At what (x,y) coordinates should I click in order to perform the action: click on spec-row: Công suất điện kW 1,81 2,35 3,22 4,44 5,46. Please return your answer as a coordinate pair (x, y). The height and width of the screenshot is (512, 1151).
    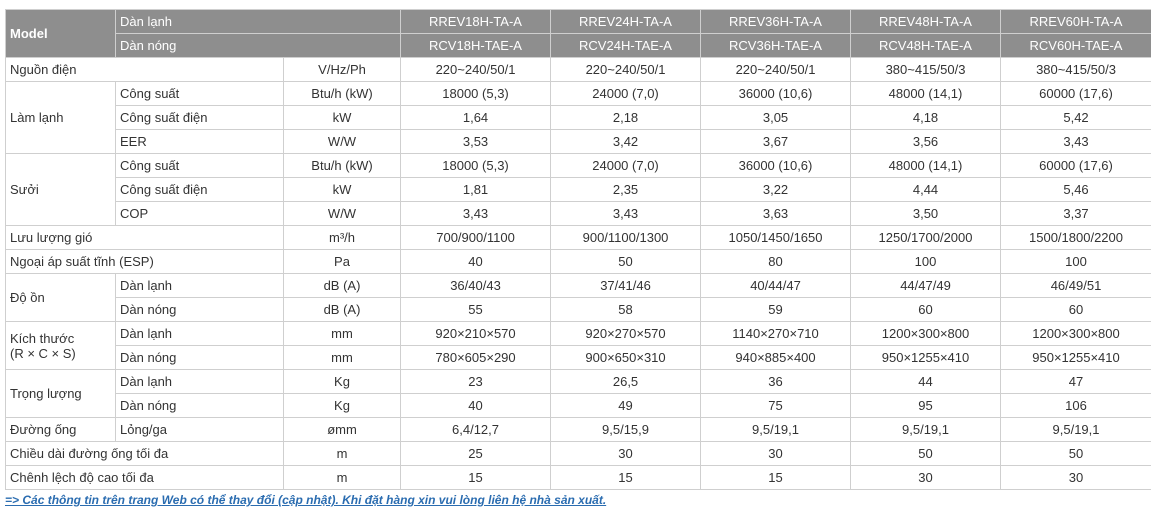
    Looking at the image, I should click on (578, 189).